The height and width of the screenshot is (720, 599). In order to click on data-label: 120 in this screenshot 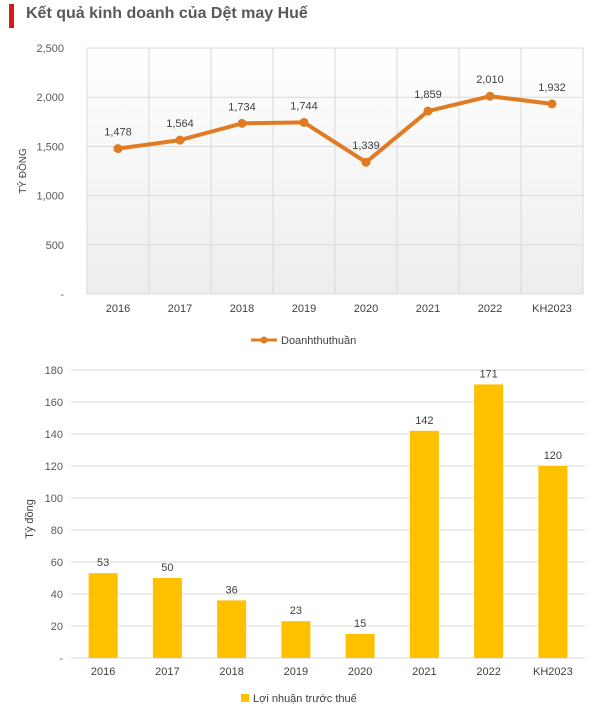, I will do `click(553, 456)`.